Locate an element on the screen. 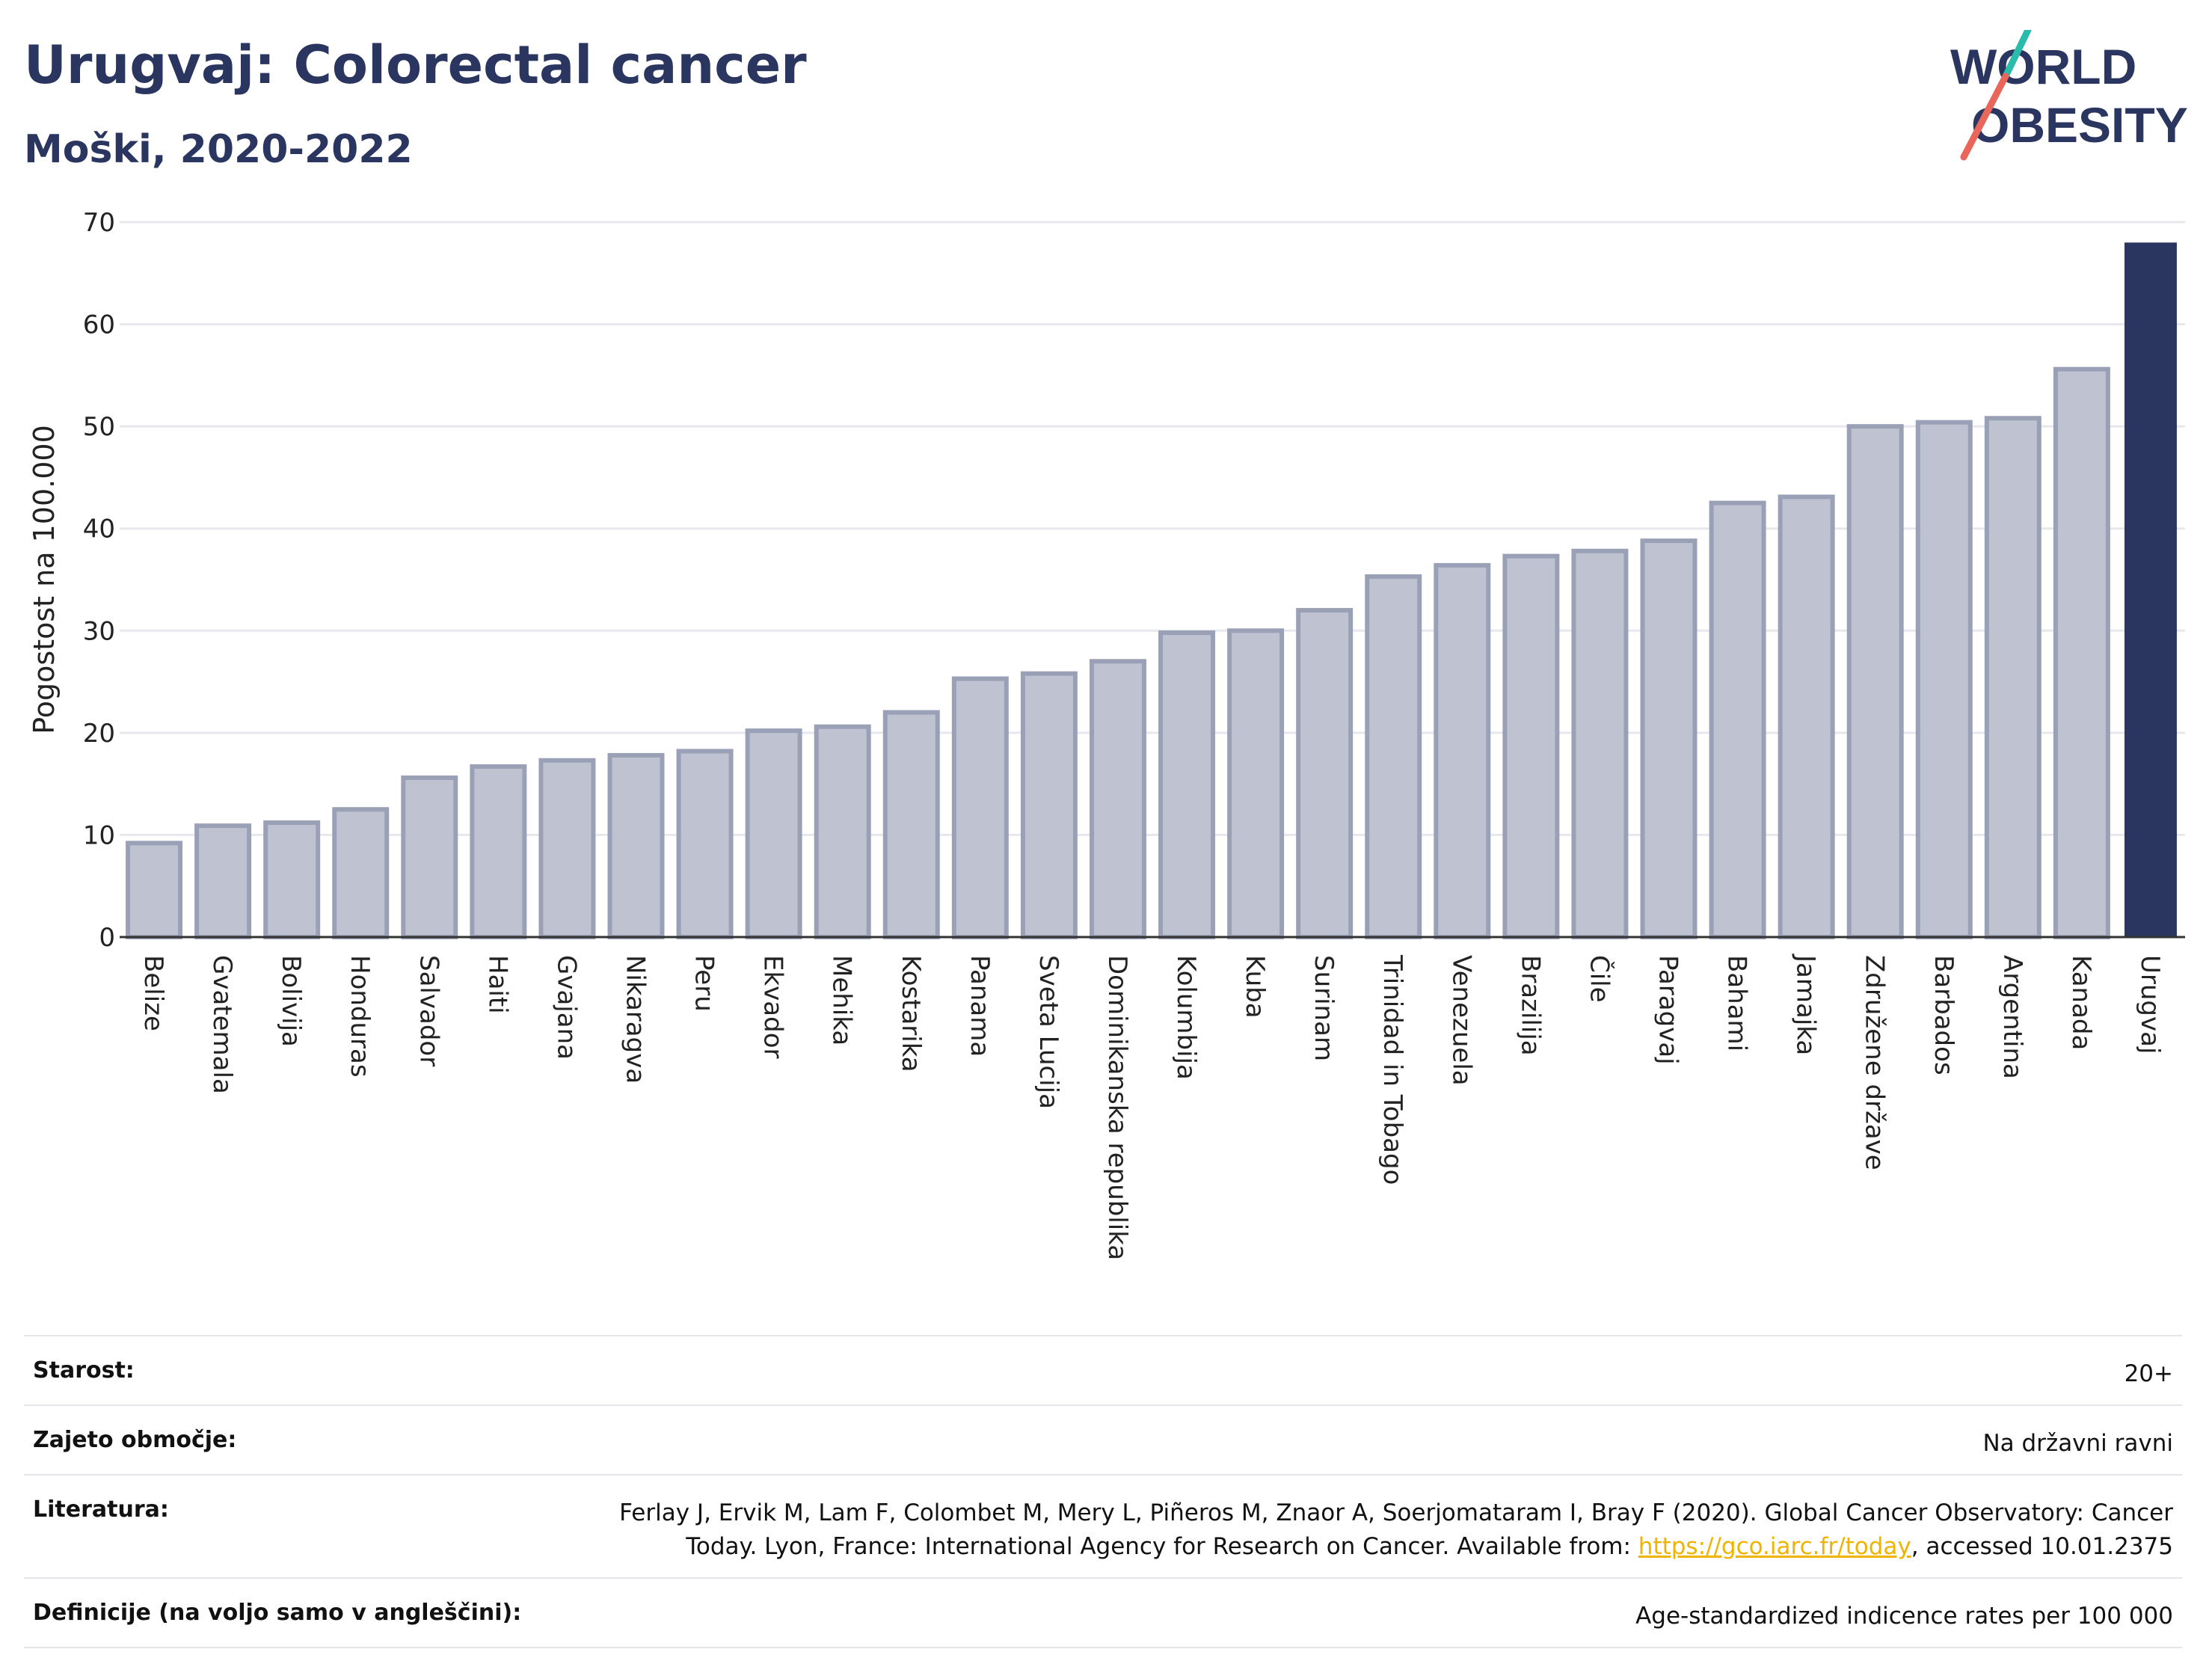 This screenshot has height=1655, width=2212. logo-teal-stroke is located at coordinates (2017, 55).